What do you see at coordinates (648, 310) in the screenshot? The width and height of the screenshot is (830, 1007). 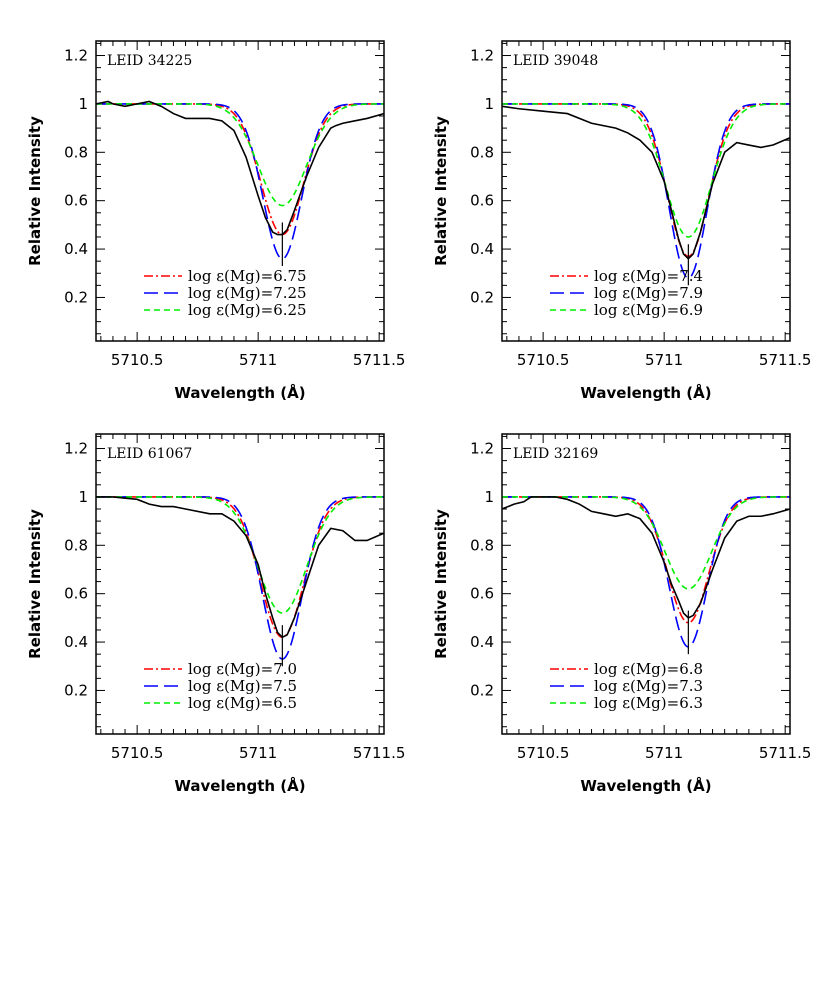 I see `legend-label-3: log ε(Mg)=6.9` at bounding box center [648, 310].